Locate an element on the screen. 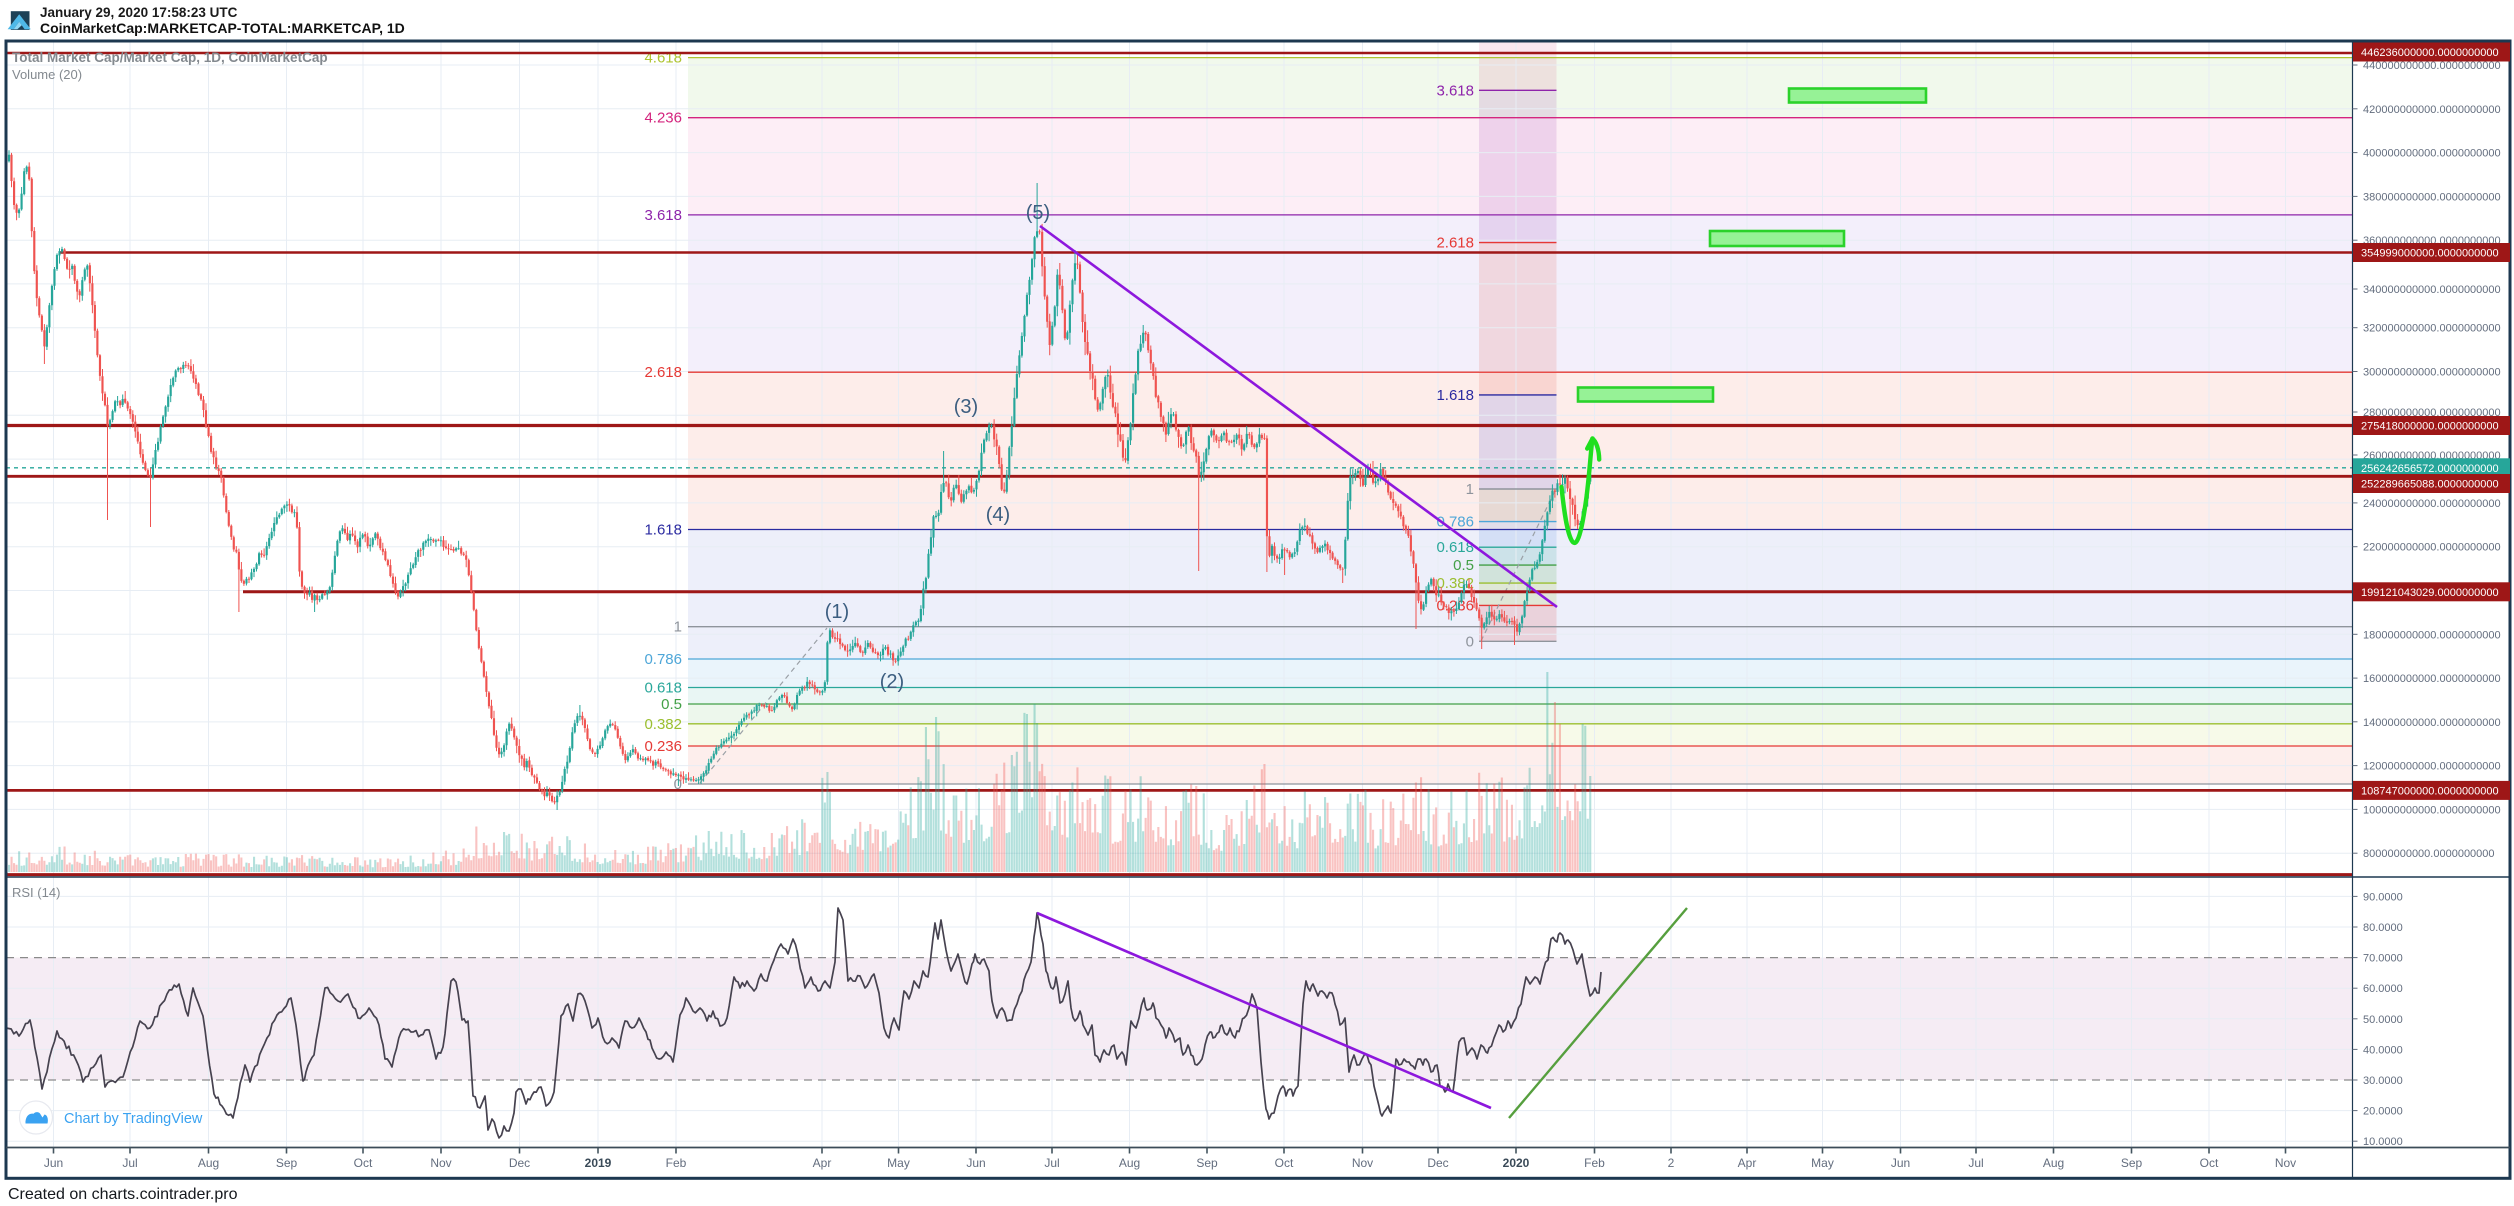 The image size is (2514, 1206). svg-text: 50.0000 is located at coordinates (2383, 1020).